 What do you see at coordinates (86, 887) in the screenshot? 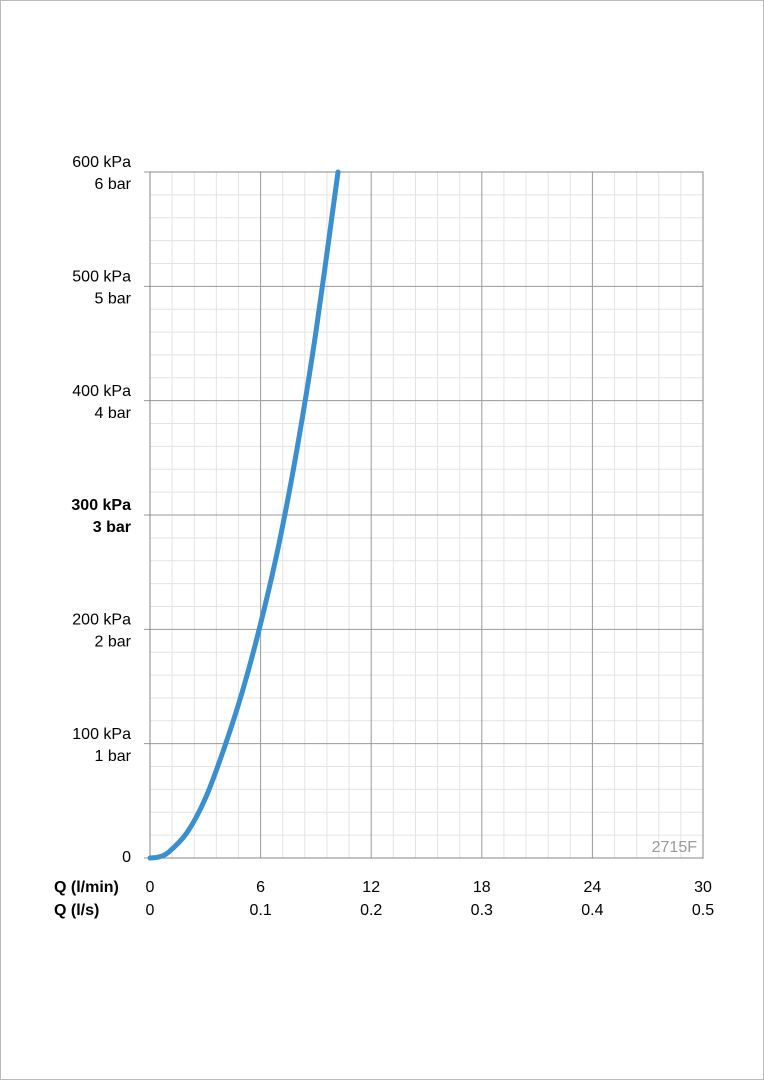
I see `x-axis-label: Q (l/min)` at bounding box center [86, 887].